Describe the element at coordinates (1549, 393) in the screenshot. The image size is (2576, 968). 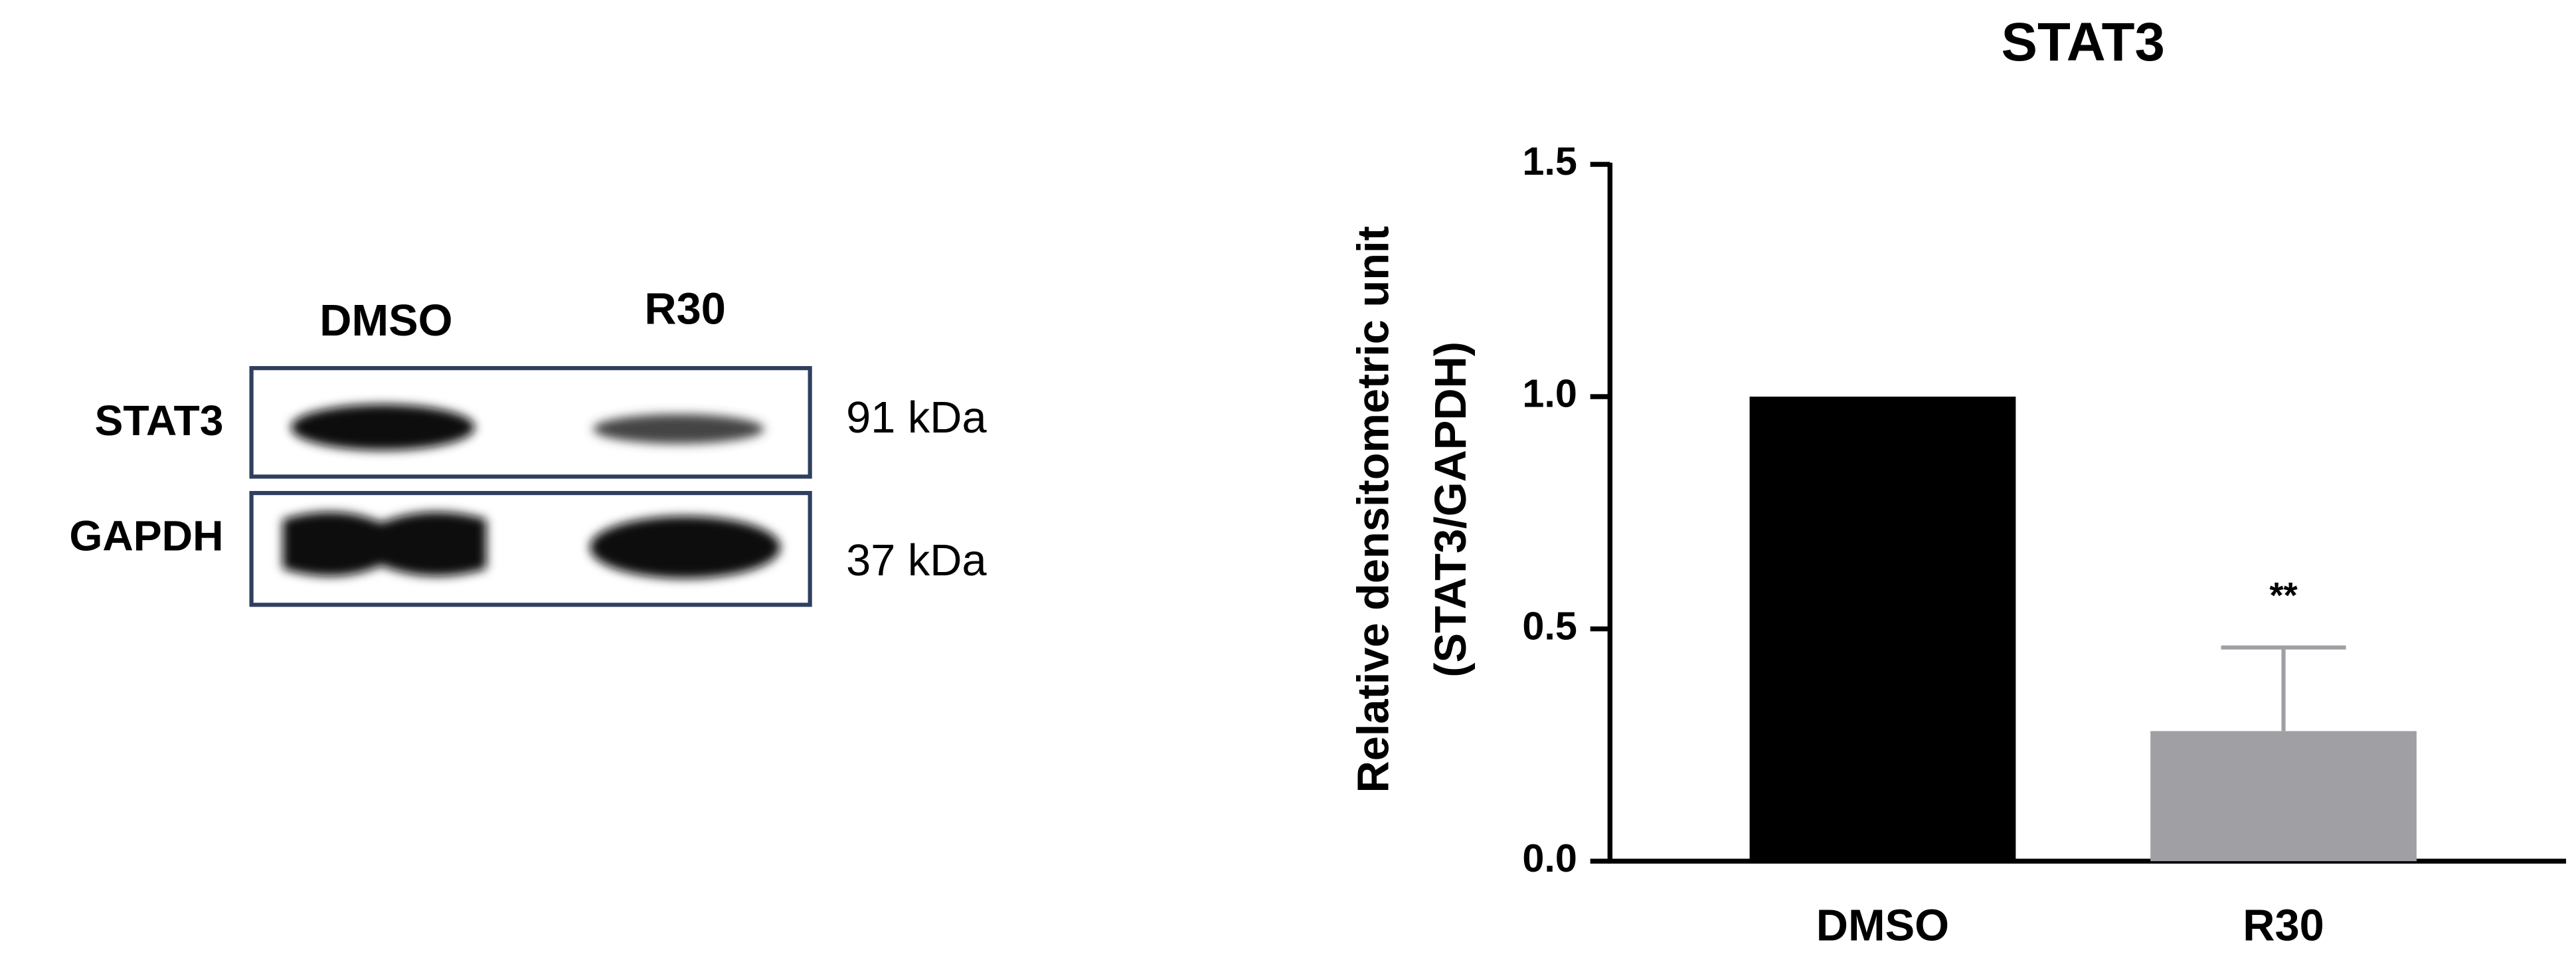
I see `y-tick-label: 1.0` at that location.